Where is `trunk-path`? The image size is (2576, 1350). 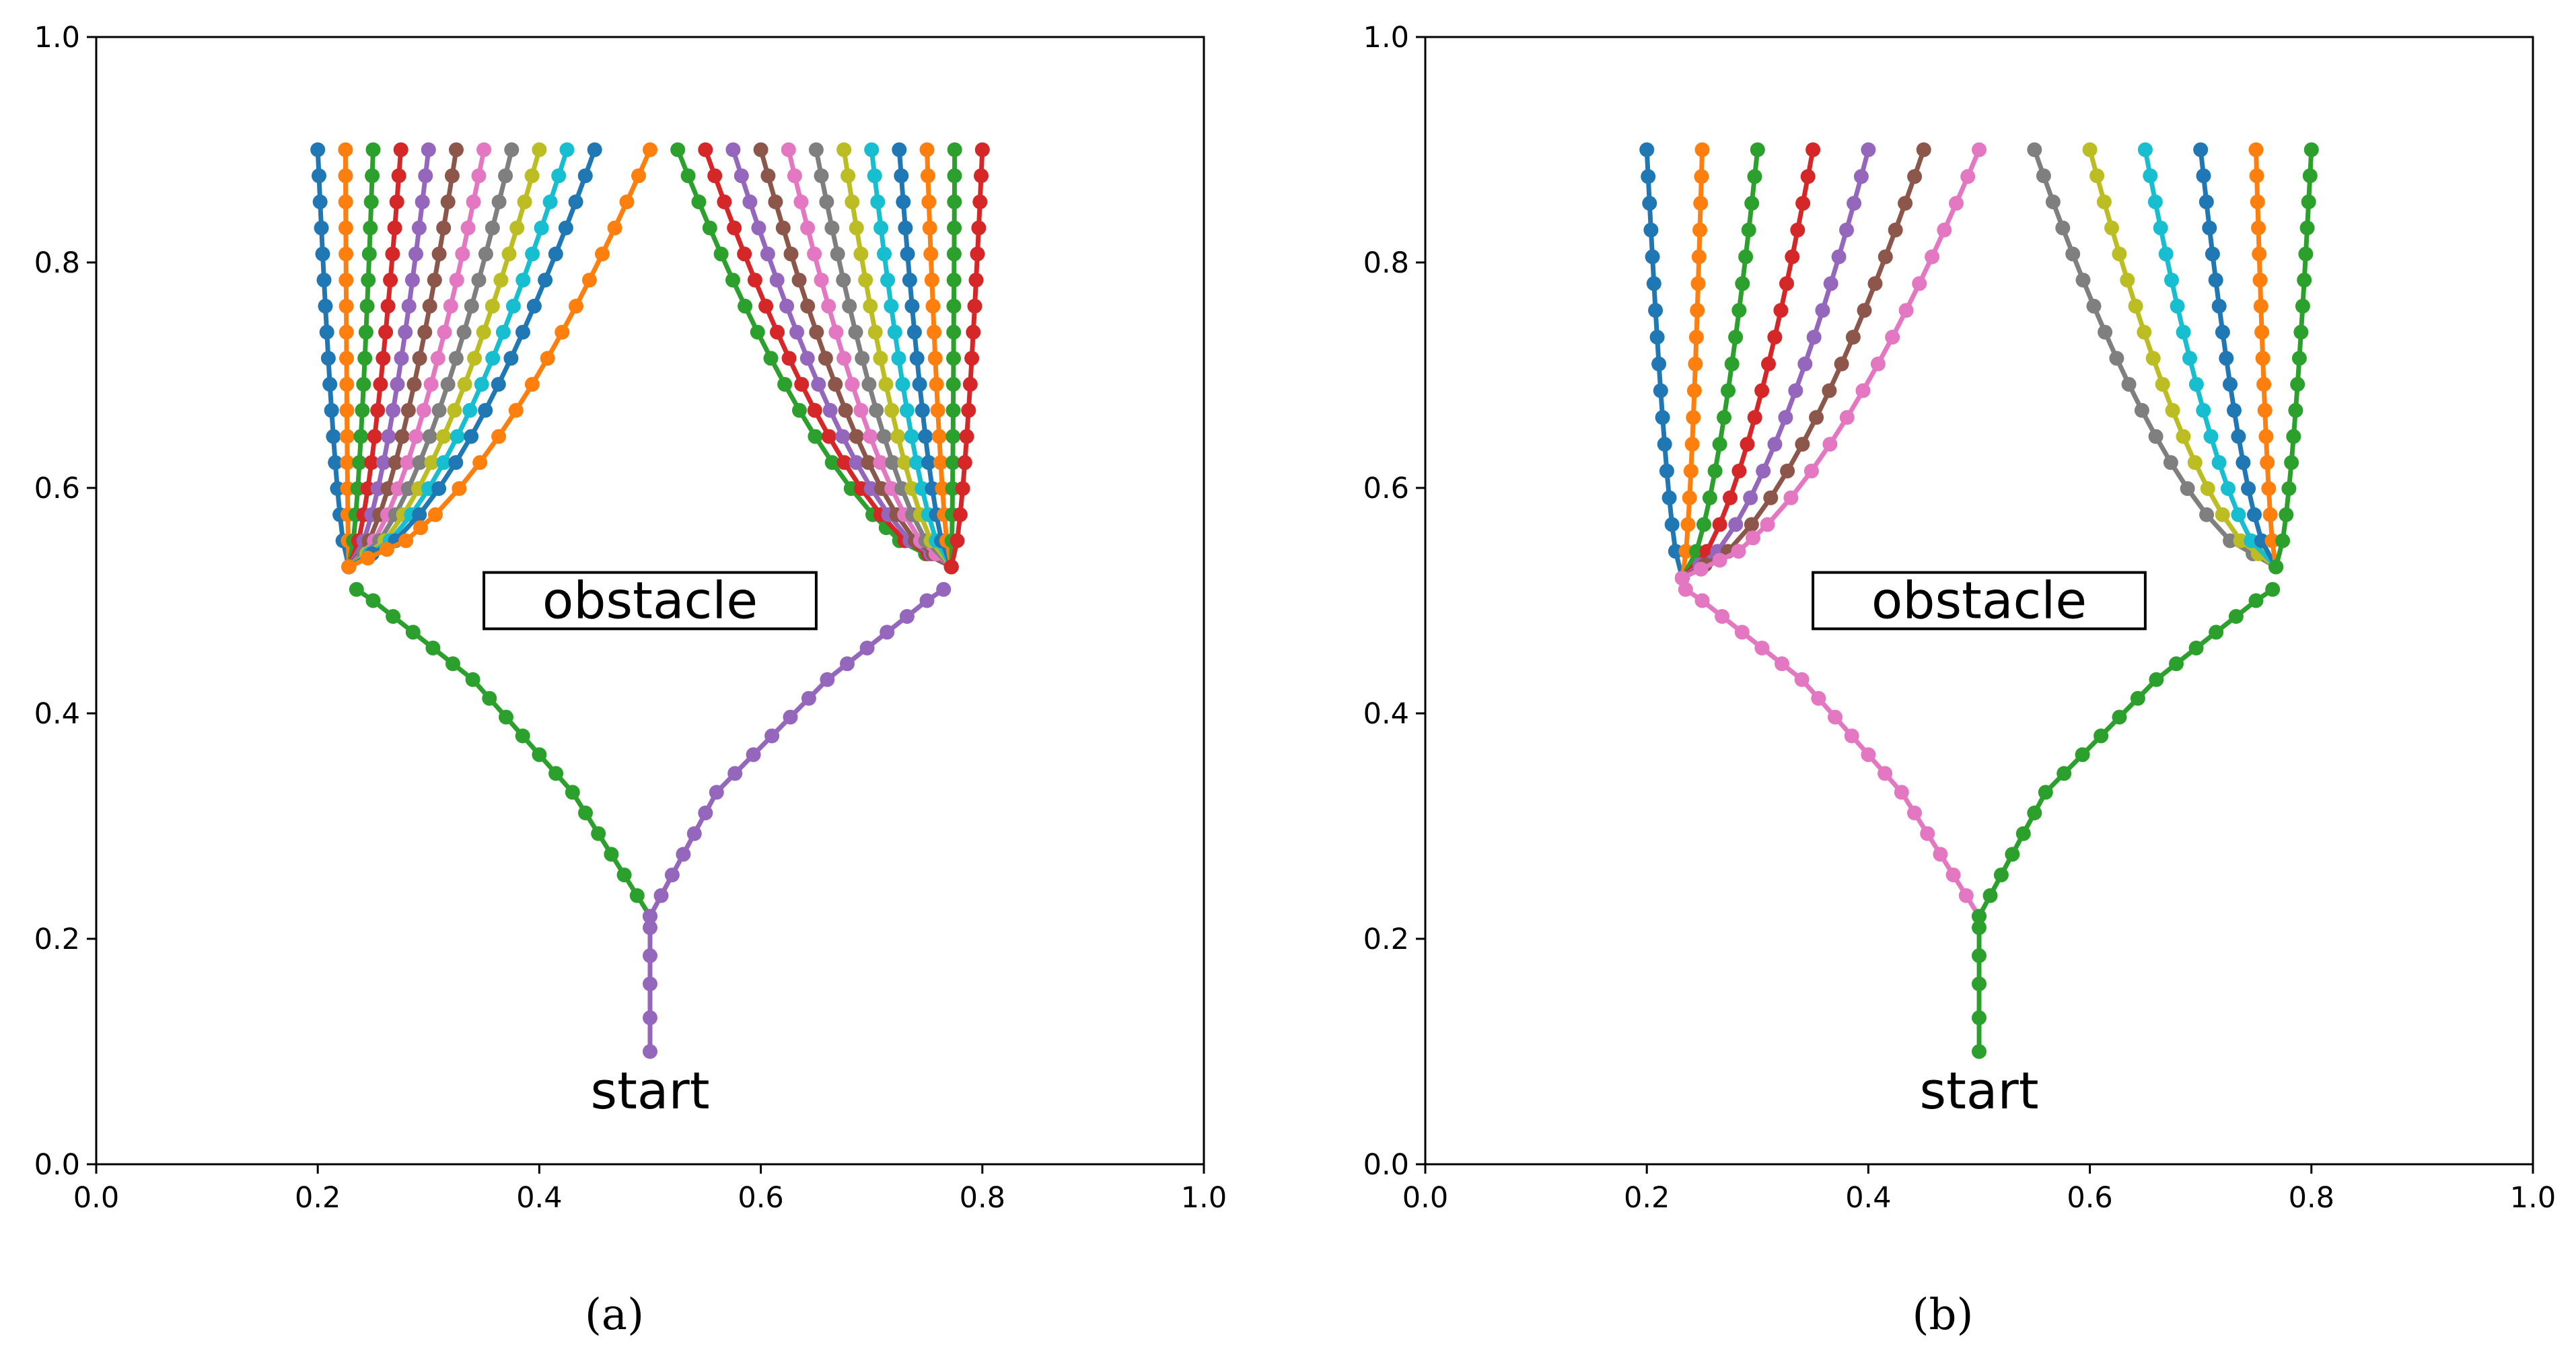 trunk-path is located at coordinates (650, 989).